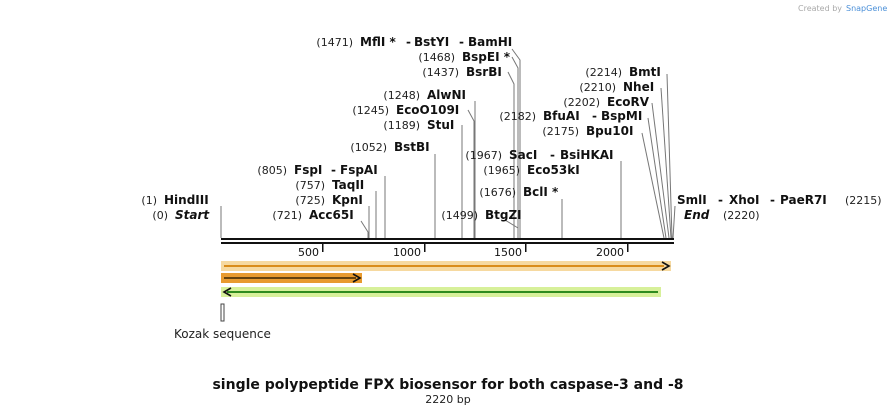 Image resolution: width=896 pixels, height=415 pixels. What do you see at coordinates (389, 147) in the screenshot?
I see `site-label-s1052: (1052) BstBI` at bounding box center [389, 147].